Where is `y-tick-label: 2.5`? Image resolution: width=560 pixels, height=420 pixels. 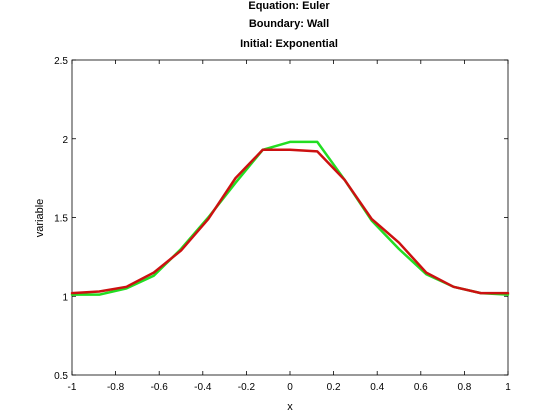 y-tick-label: 2.5 is located at coordinates (61, 61).